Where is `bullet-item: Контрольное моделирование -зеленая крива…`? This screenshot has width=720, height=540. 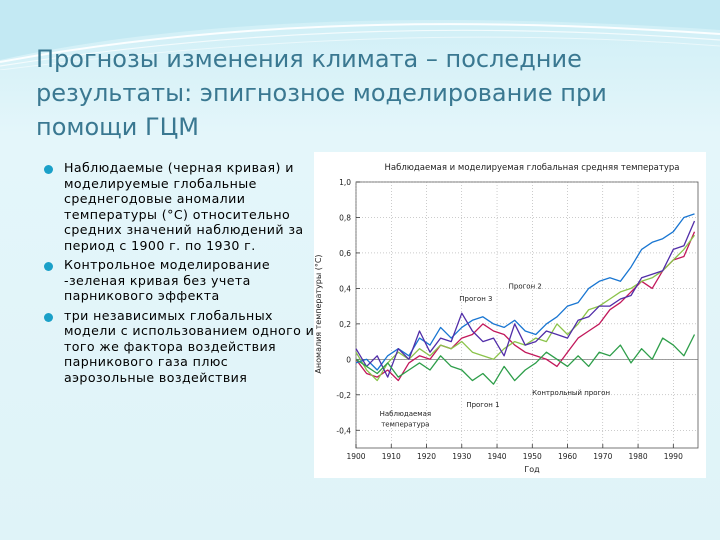 bullet-item: Контрольное моделирование -зеленая крива… is located at coordinates (180, 280).